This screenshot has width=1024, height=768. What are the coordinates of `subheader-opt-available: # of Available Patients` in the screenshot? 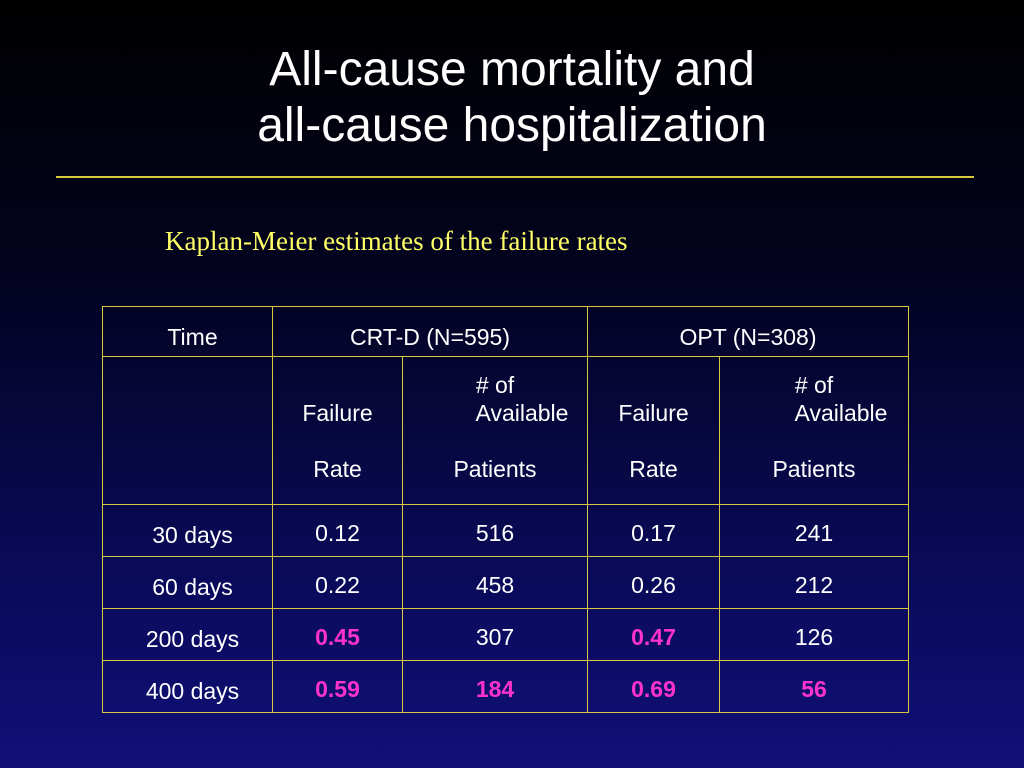 It's located at (814, 430).